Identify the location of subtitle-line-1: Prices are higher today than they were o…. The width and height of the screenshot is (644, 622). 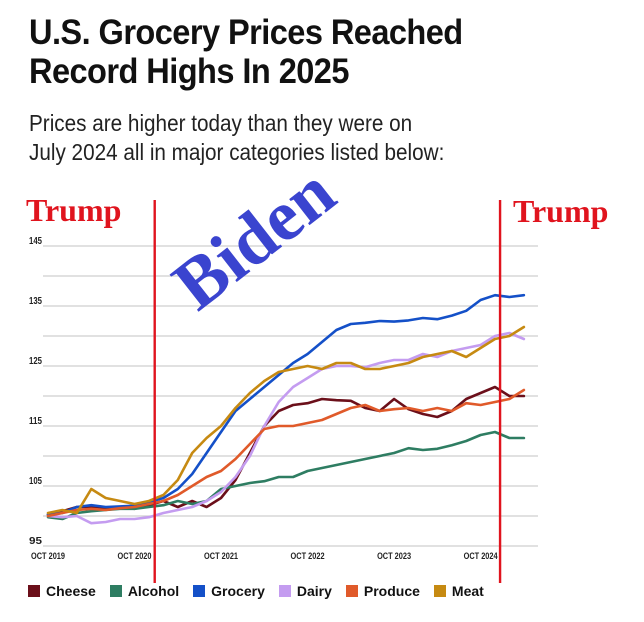
(221, 123).